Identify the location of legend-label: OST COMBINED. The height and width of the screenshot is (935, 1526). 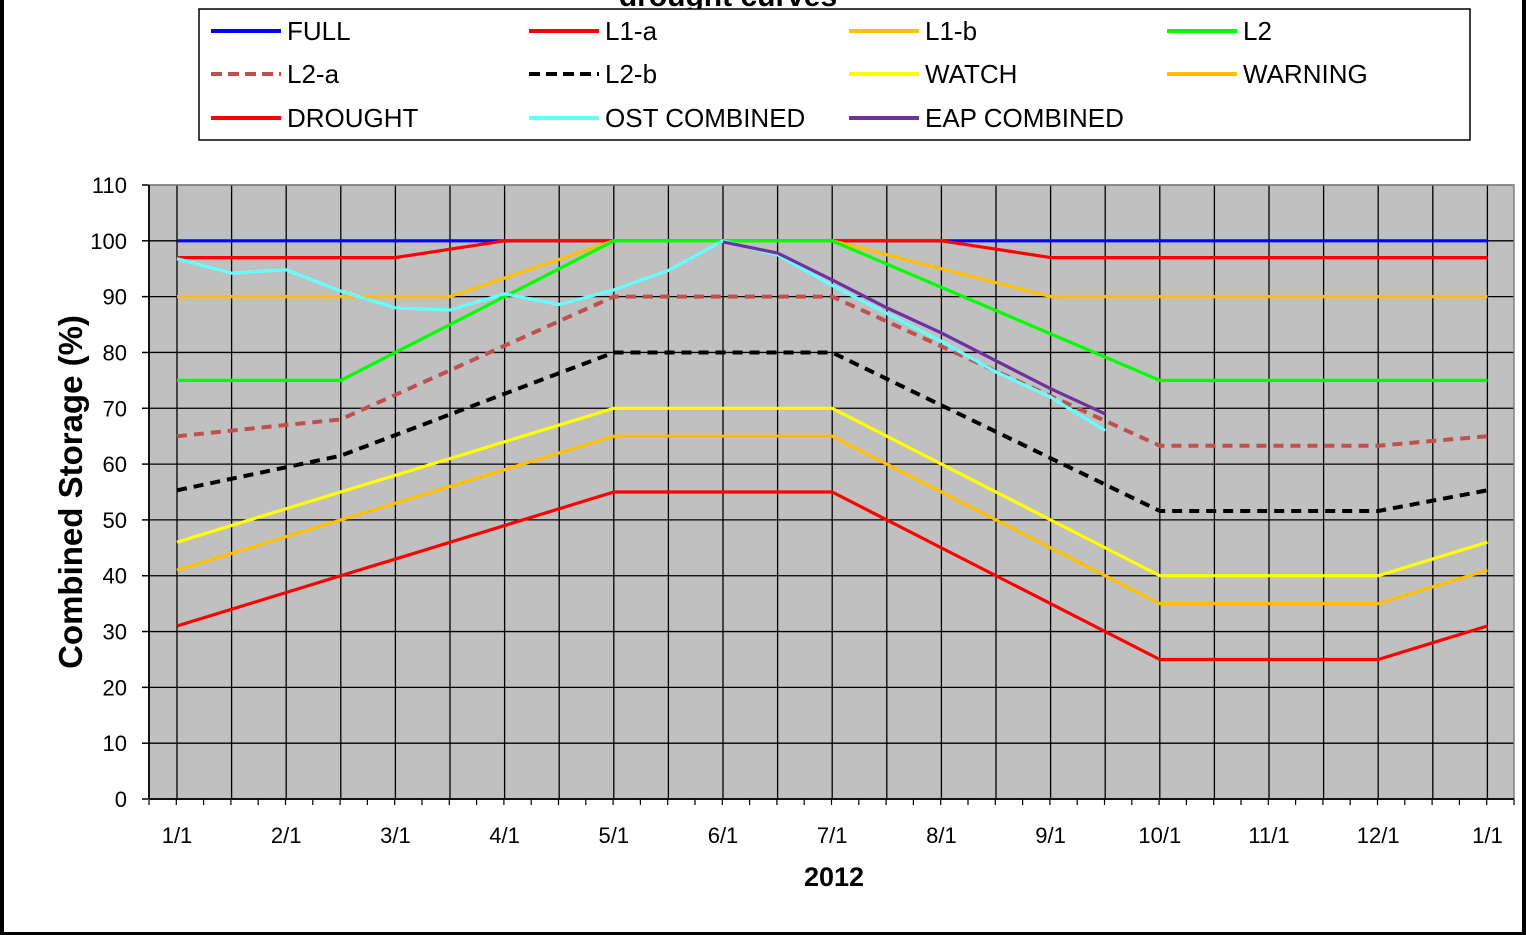
(705, 118).